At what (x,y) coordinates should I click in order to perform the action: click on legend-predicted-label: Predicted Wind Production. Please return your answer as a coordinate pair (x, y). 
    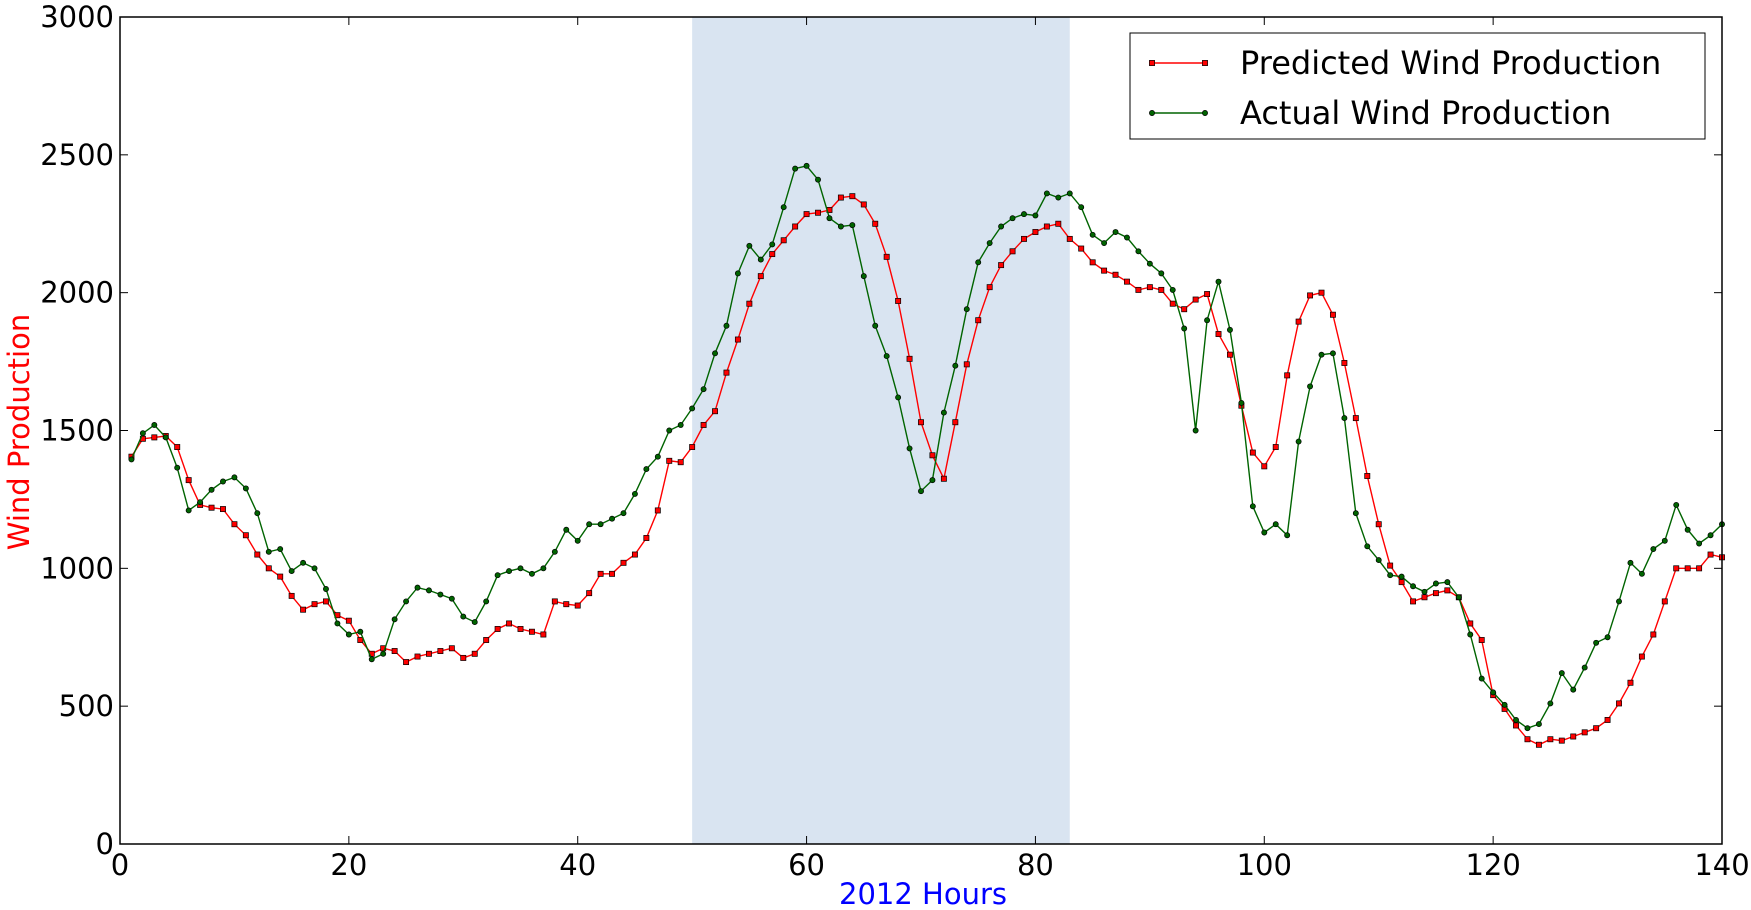
    Looking at the image, I should click on (1450, 63).